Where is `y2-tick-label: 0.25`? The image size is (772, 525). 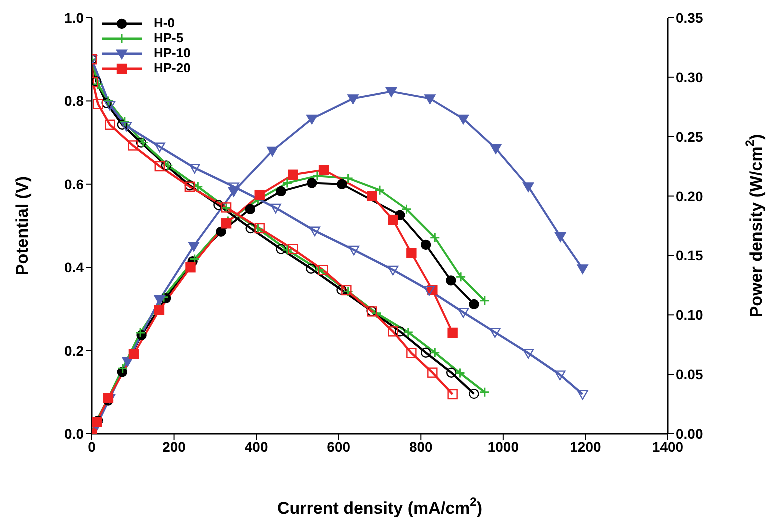 y2-tick-label: 0.25 is located at coordinates (690, 136).